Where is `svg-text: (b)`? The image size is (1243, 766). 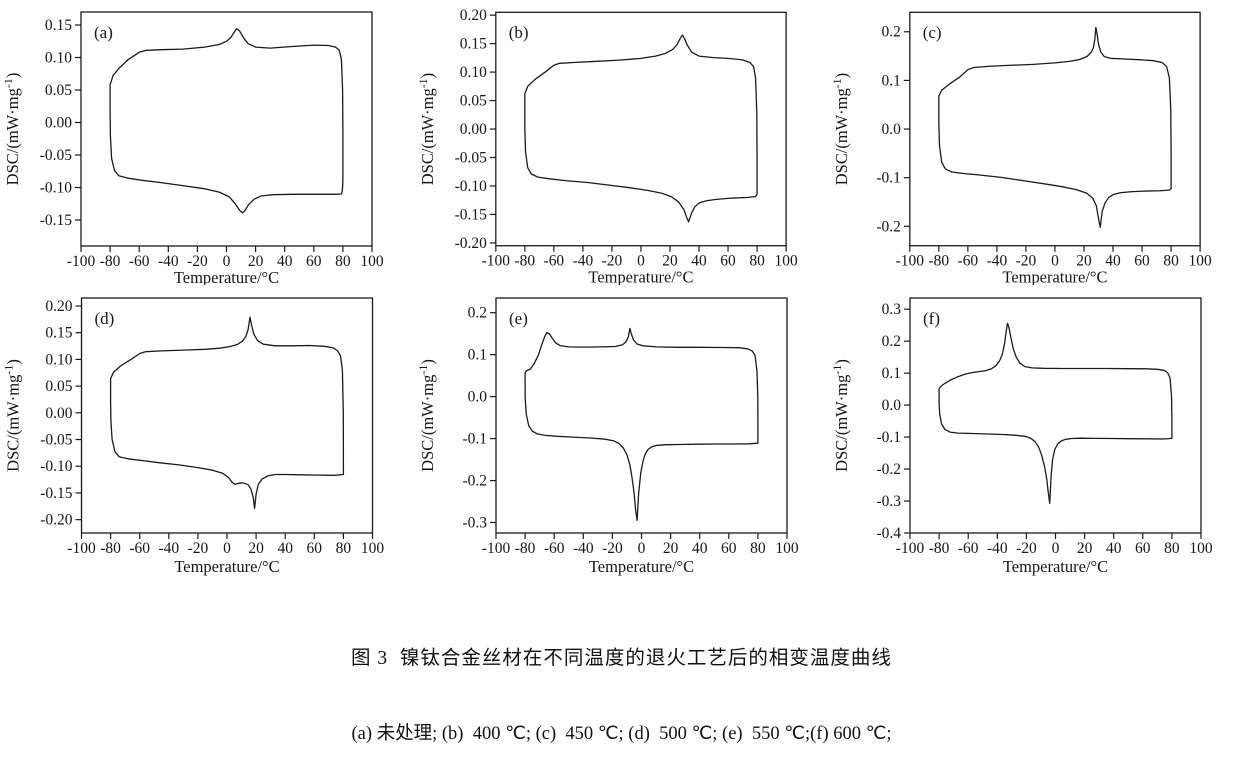
svg-text: (b) is located at coordinates (519, 32).